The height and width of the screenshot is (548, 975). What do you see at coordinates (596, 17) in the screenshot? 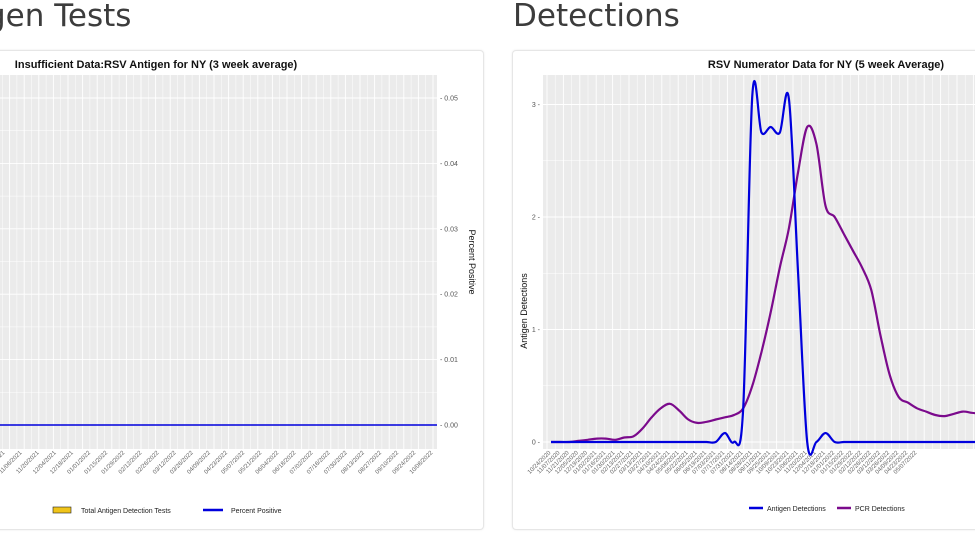
I see `right-section-heading: Detections` at bounding box center [596, 17].